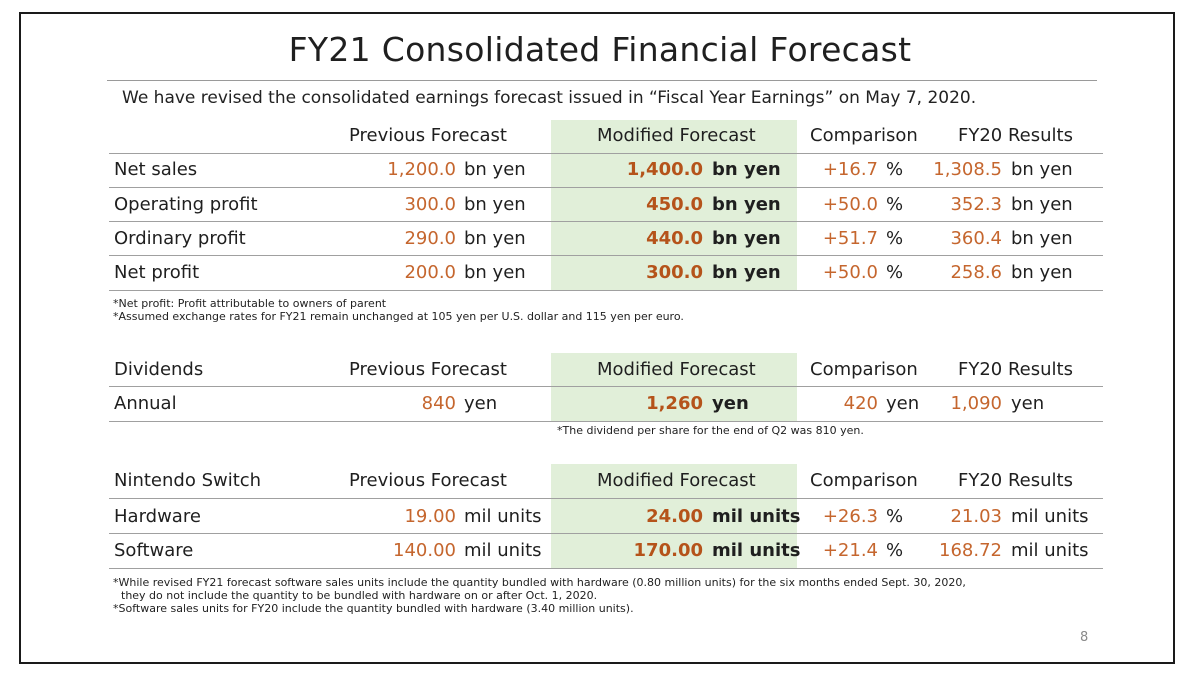 The height and width of the screenshot is (688, 1200). Describe the element at coordinates (157, 272) in the screenshot. I see `row-label: Net profit` at that location.